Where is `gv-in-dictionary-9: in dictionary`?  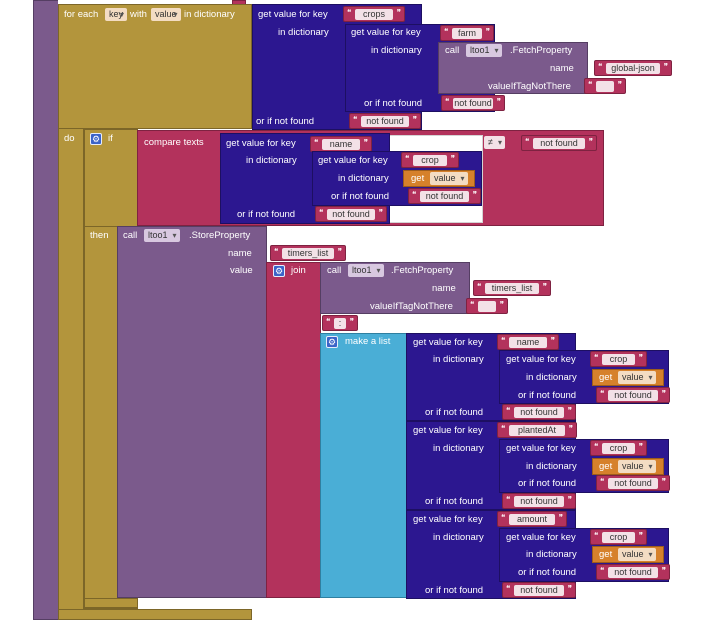 gv-in-dictionary-9: in dictionary is located at coordinates (458, 537).